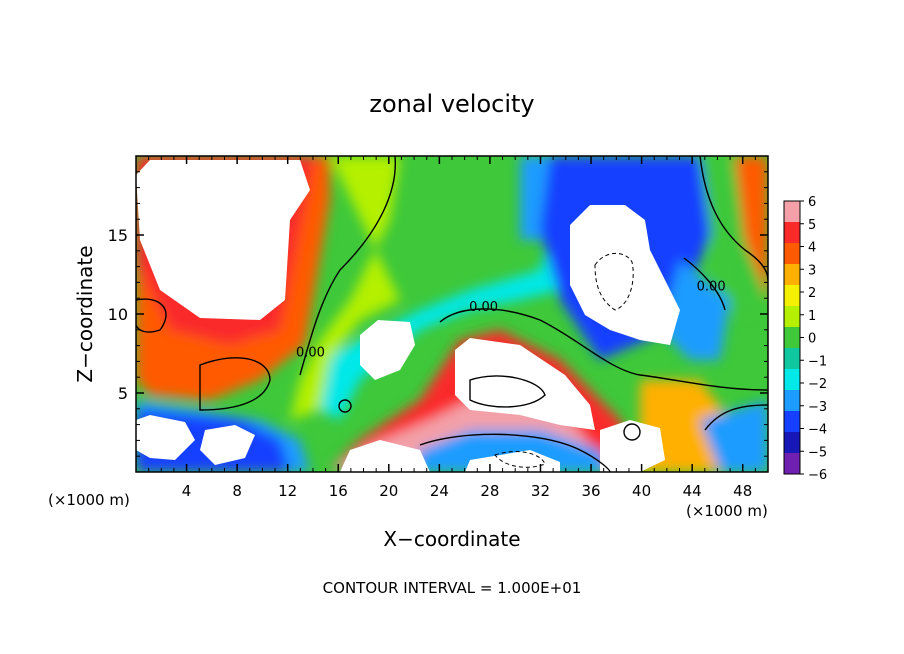  Describe the element at coordinates (388, 491) in the screenshot. I see `x-tick-label: 20` at that location.